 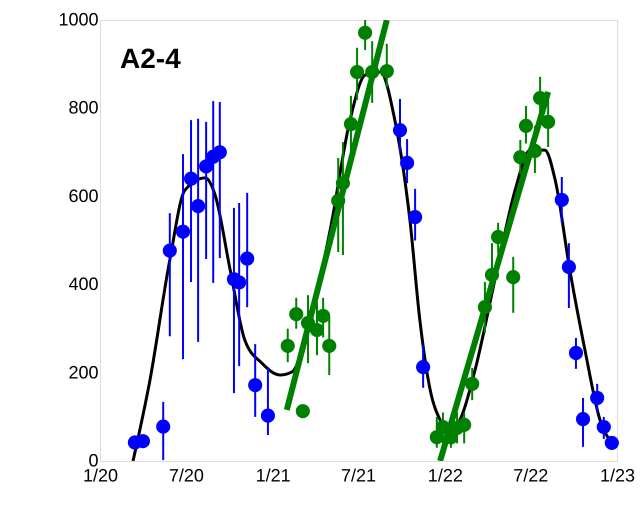 What do you see at coordinates (530, 476) in the screenshot?
I see `x-tick-label: 7/22` at bounding box center [530, 476].